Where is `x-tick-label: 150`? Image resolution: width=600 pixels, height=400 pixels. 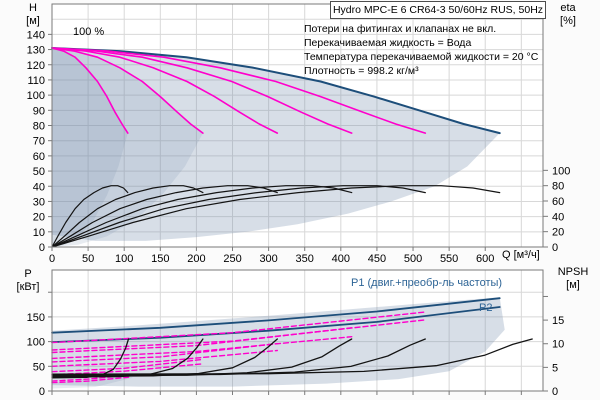 x-tick-label: 150 is located at coordinates (160, 259).